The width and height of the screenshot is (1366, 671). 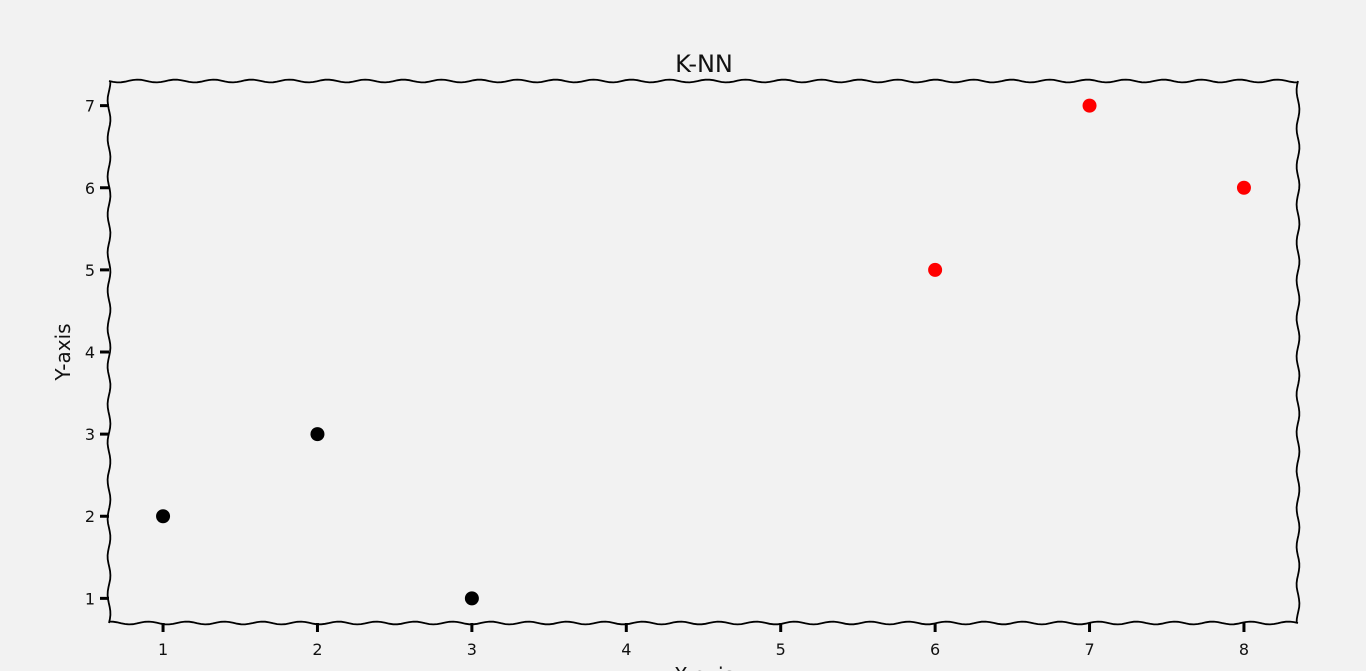 What do you see at coordinates (90, 598) in the screenshot?
I see `y-tick-label: 1` at bounding box center [90, 598].